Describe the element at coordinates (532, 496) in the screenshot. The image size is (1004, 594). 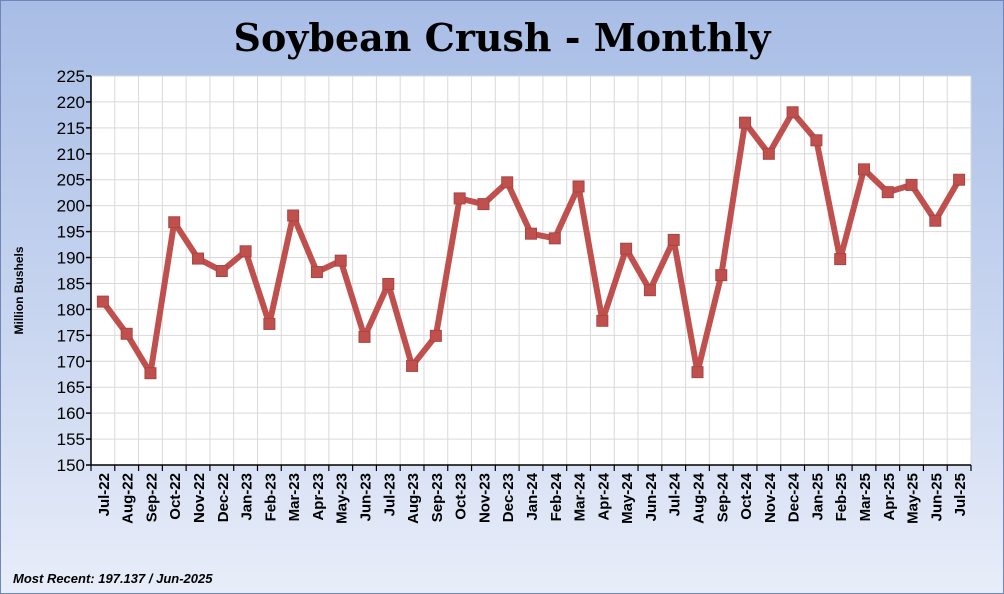
I see `x-tick-label: Jan-24` at that location.